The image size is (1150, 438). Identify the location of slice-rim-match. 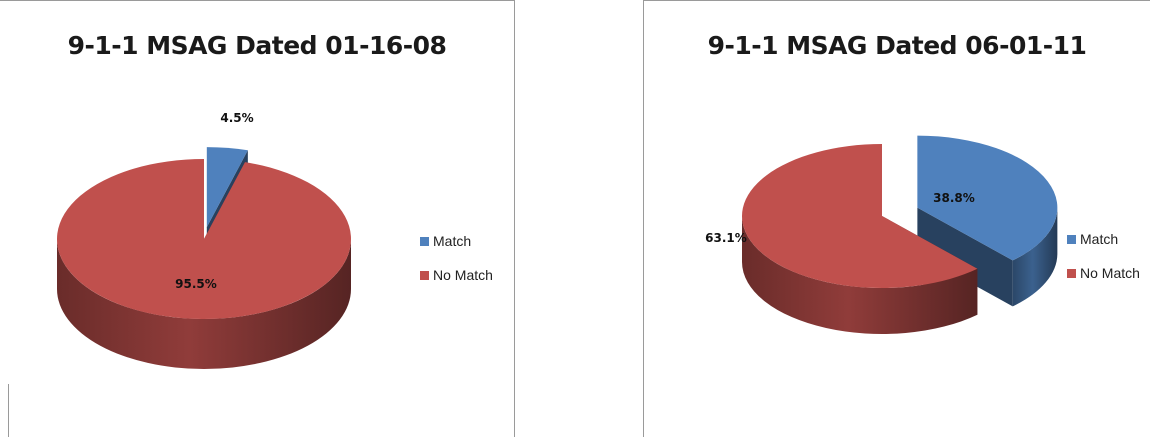
(1035, 257).